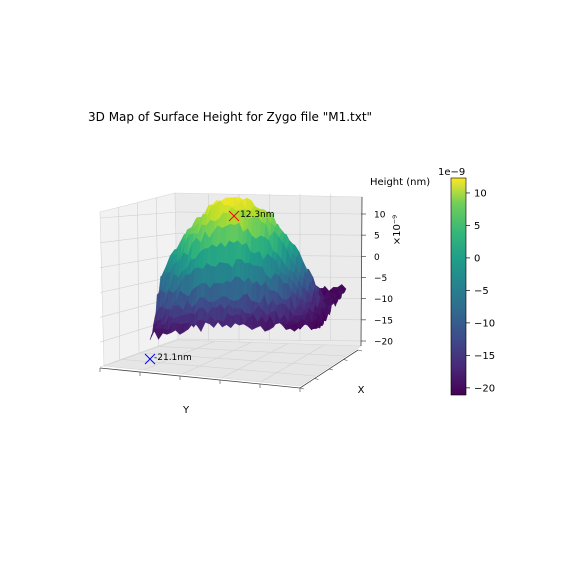 The image size is (576, 580). I want to click on y-axis-line, so click(200, 378).